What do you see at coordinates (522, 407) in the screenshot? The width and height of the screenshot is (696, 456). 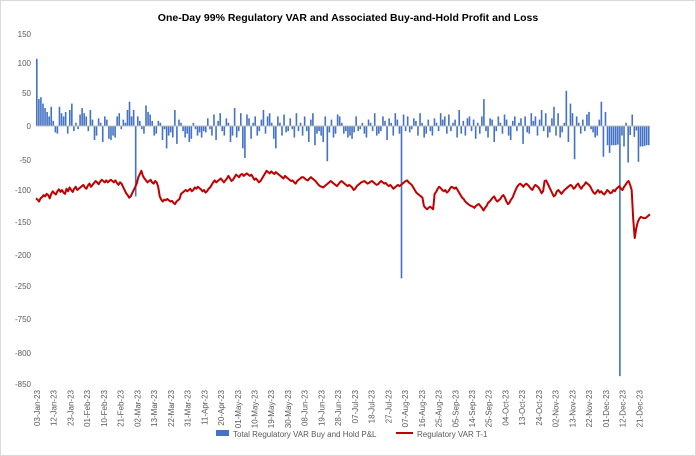 I see `x-tick-label: 13-Oct-23` at bounding box center [522, 407].